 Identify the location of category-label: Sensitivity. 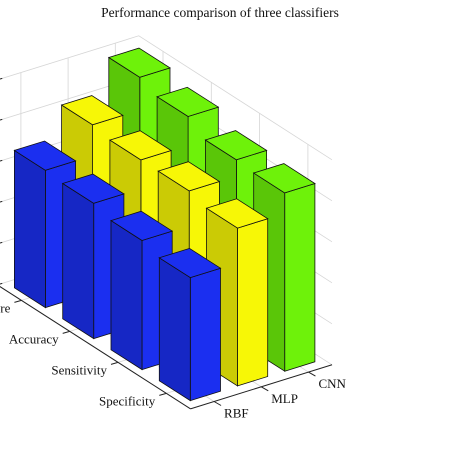
(79, 369).